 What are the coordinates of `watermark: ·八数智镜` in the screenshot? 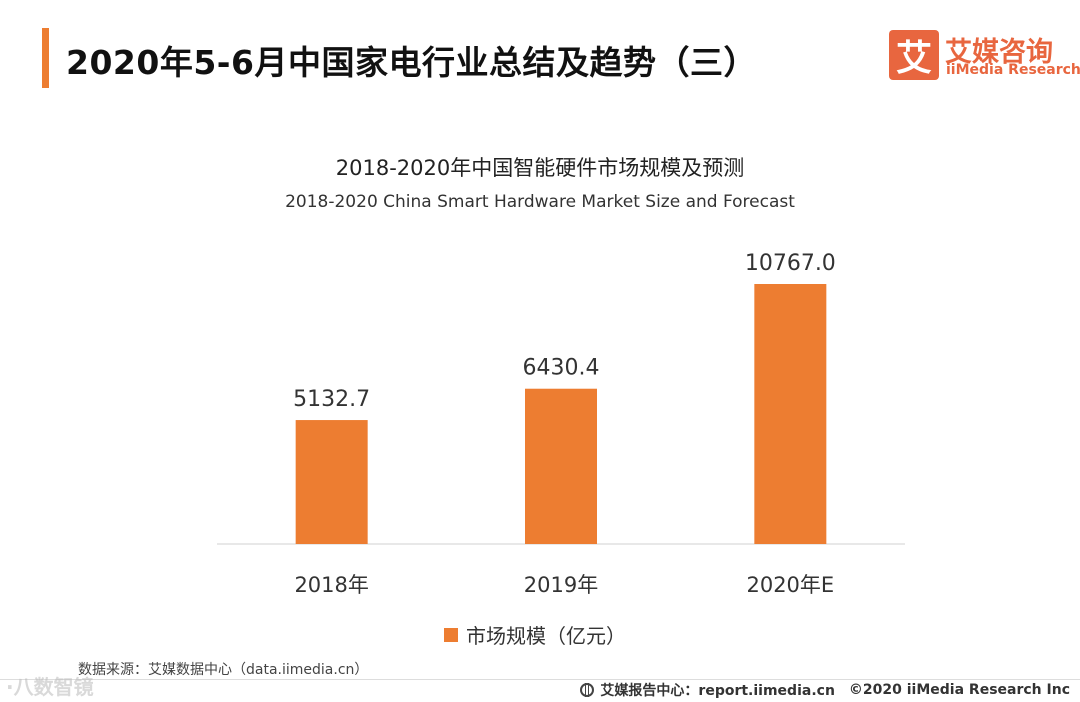 It's located at (50, 687).